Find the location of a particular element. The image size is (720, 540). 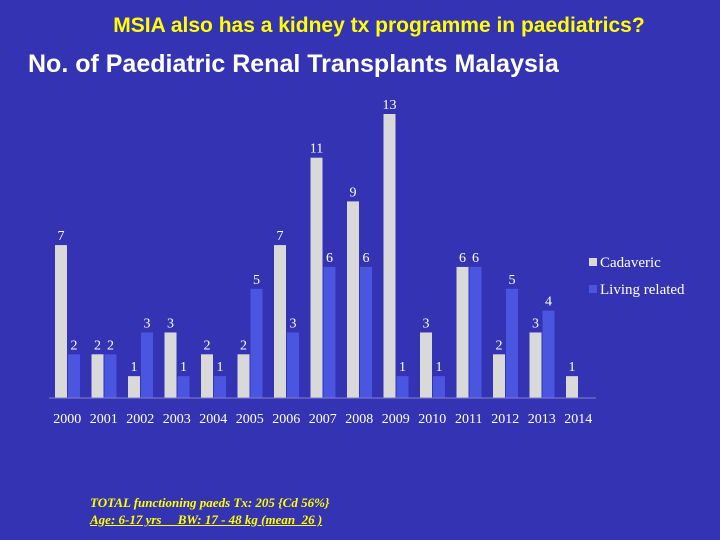

footnote-line-2: Age: 6-17 yrs BW: 17 - 48 kg (mean 26 ) is located at coordinates (206, 519).